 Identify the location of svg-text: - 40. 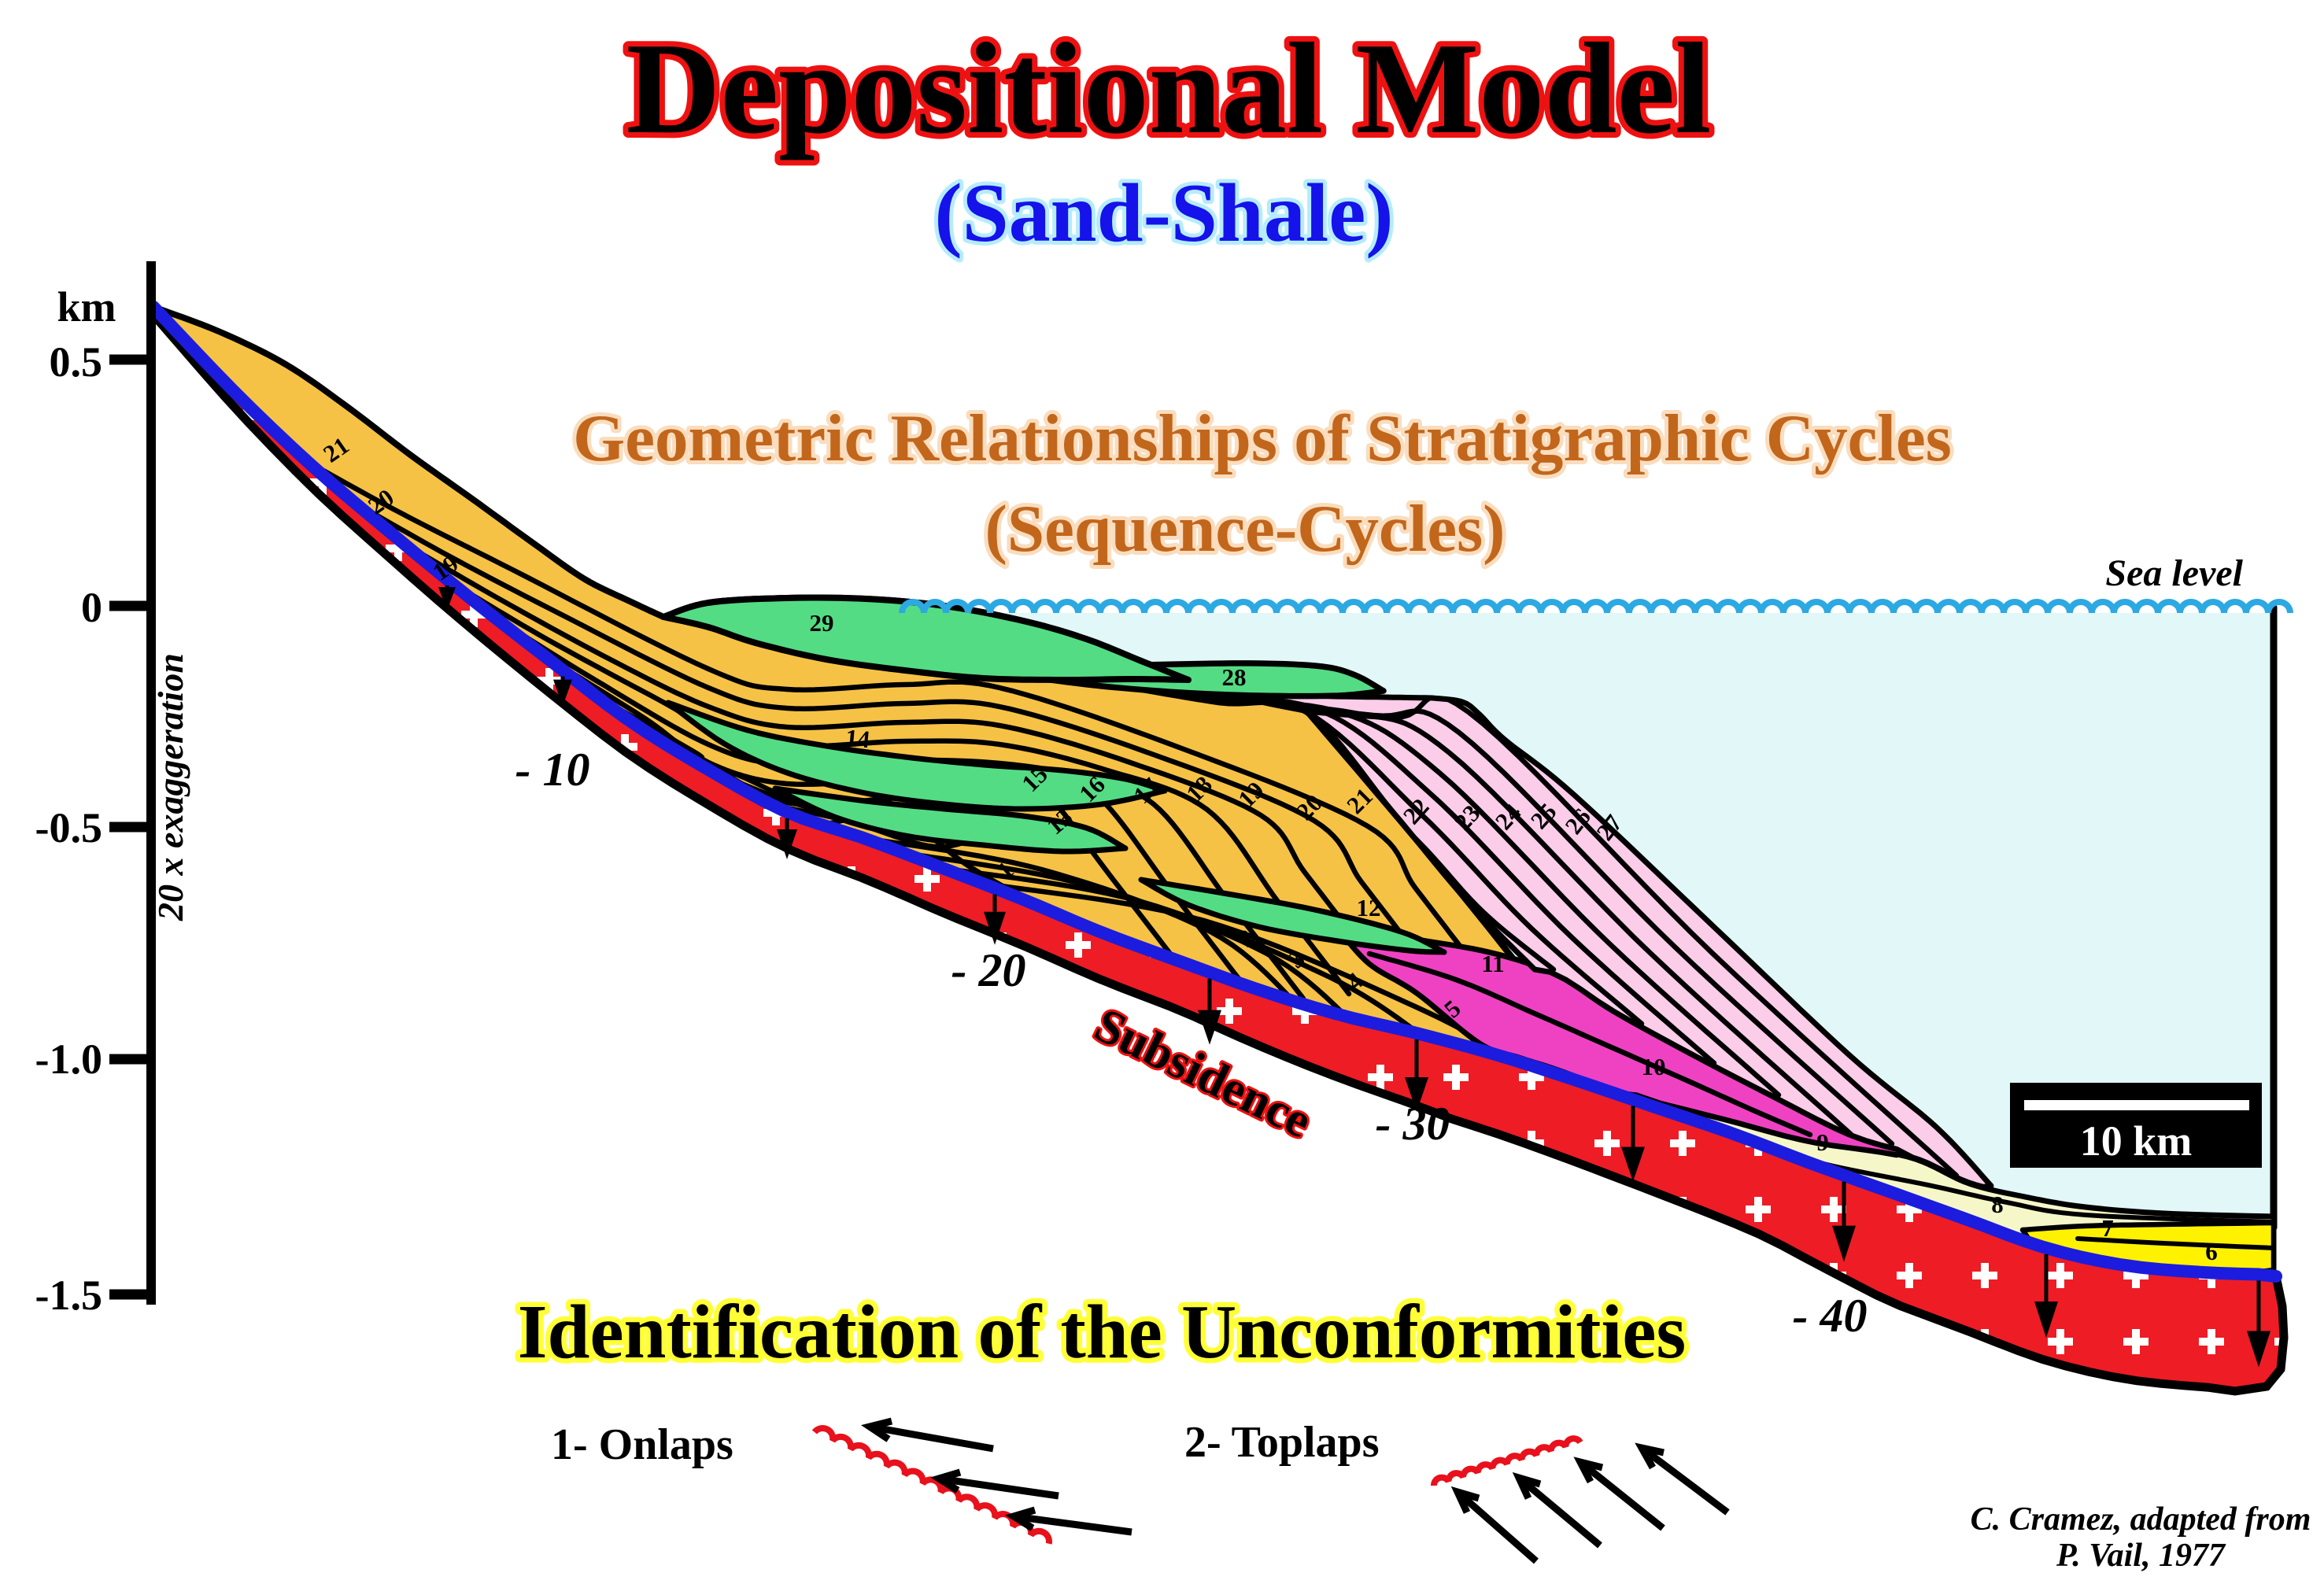
(1830, 1316).